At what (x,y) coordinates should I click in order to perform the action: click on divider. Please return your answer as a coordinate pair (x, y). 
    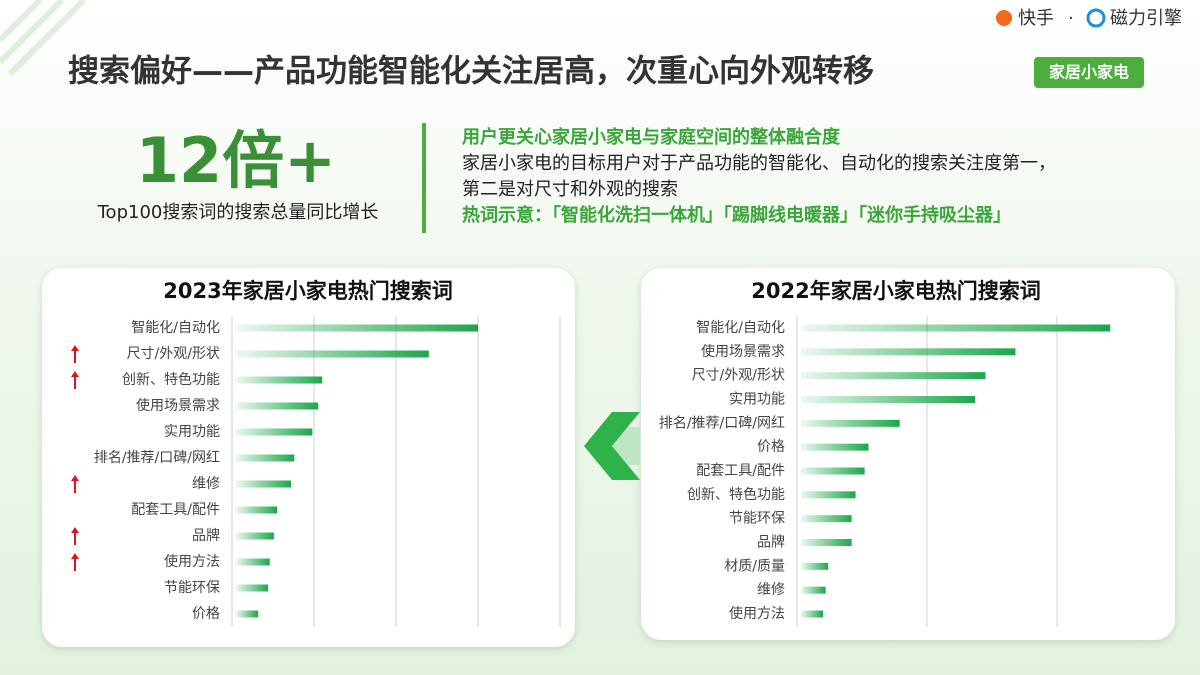
    Looking at the image, I should click on (424, 178).